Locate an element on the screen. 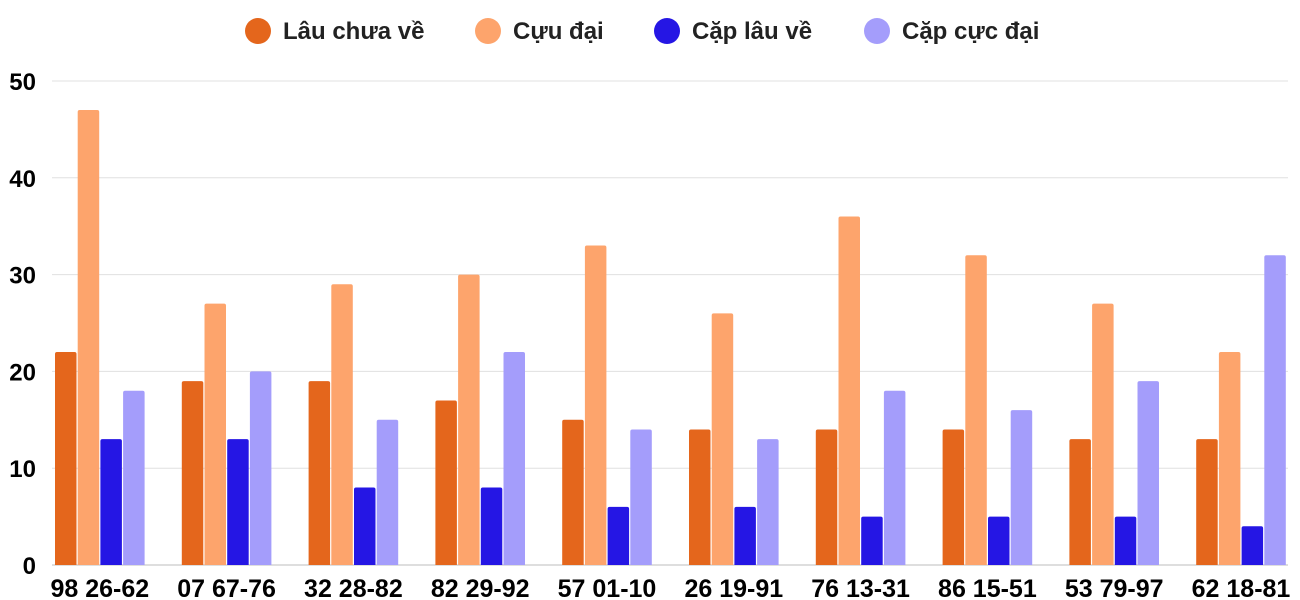  y-tick-label: 20 is located at coordinates (22, 372).